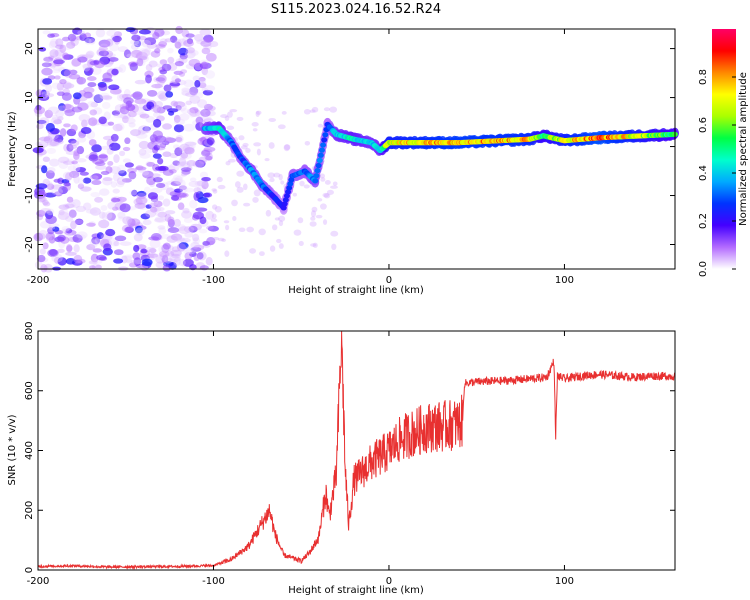  Describe the element at coordinates (564, 581) in the screenshot. I see `snr-x-tick-label: 100` at that location.